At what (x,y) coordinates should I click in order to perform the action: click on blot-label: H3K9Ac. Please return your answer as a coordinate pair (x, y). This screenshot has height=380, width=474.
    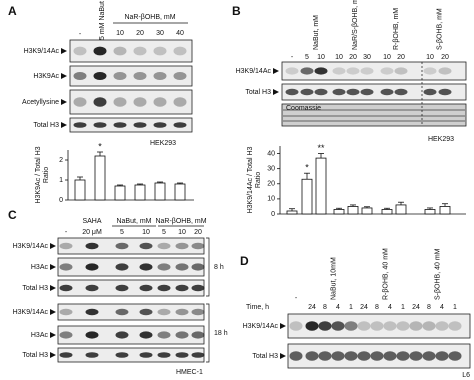
    Looking at the image, I should click on (46, 76).